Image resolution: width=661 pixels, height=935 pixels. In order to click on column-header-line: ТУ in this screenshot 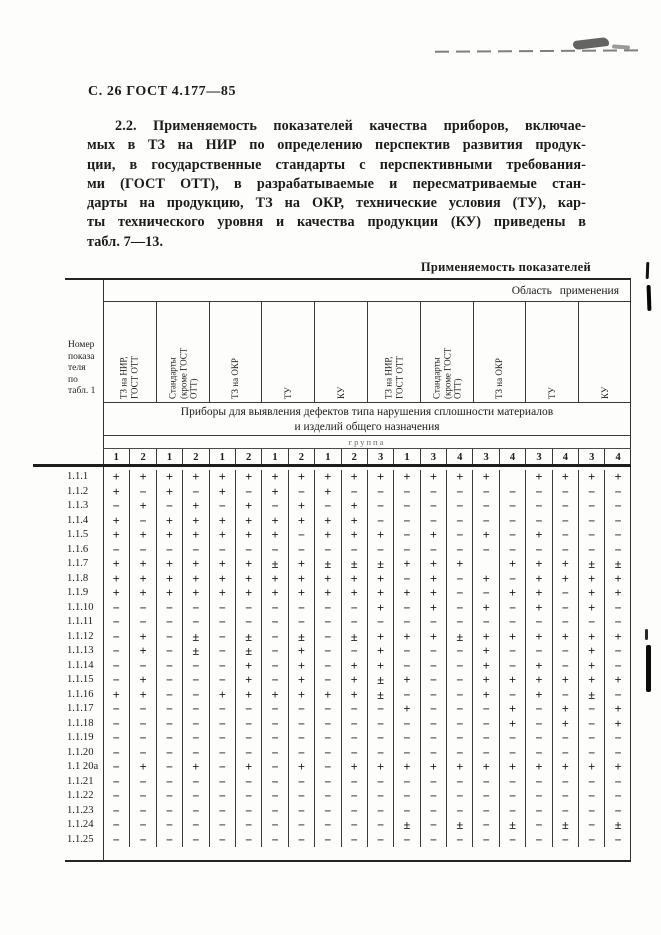, I will do `click(552, 393)`.